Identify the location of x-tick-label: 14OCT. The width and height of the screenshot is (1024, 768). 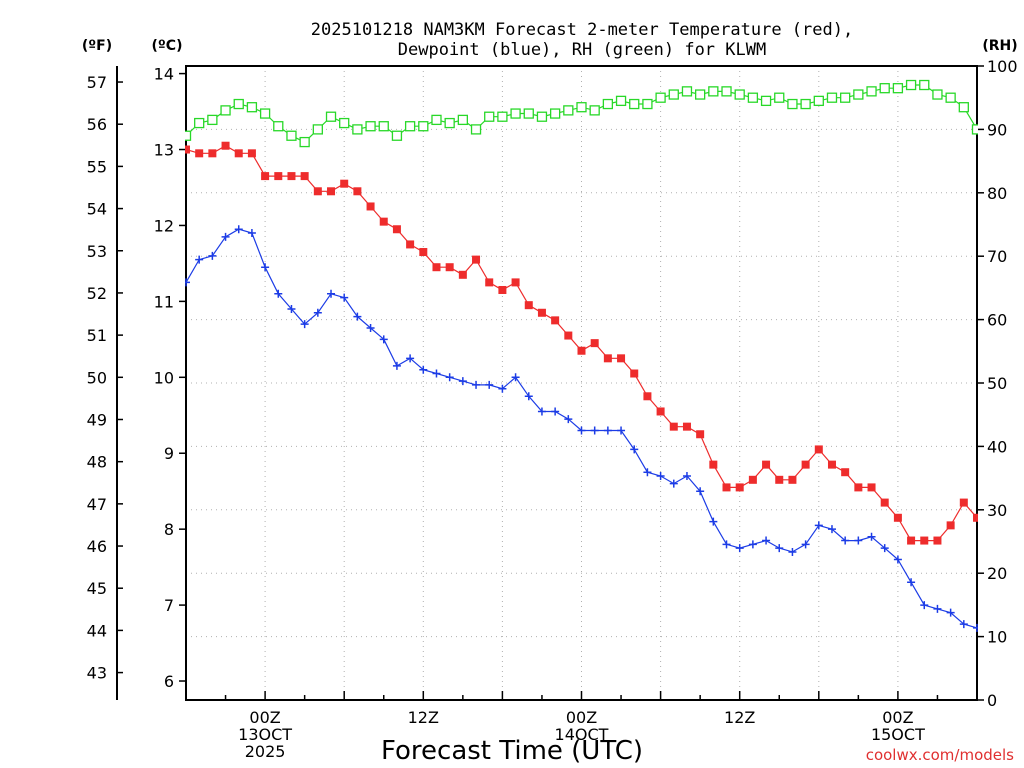
(582, 734).